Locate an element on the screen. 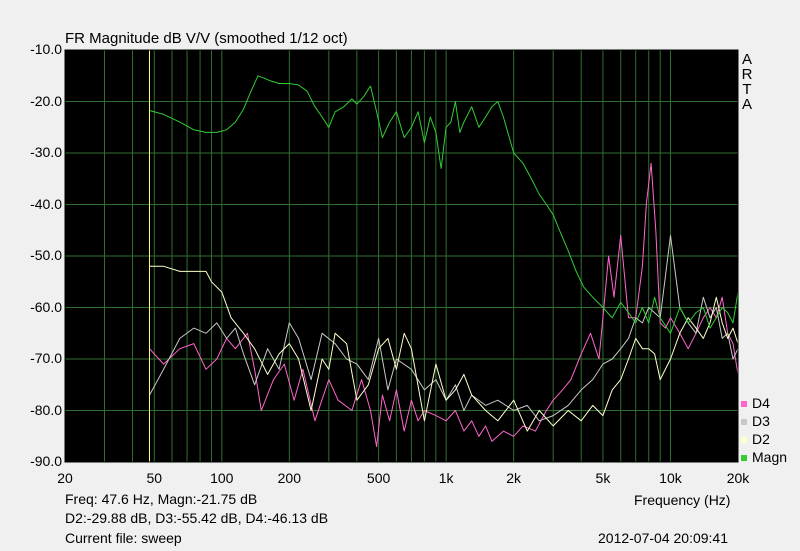  legend-label: Magn is located at coordinates (770, 457).